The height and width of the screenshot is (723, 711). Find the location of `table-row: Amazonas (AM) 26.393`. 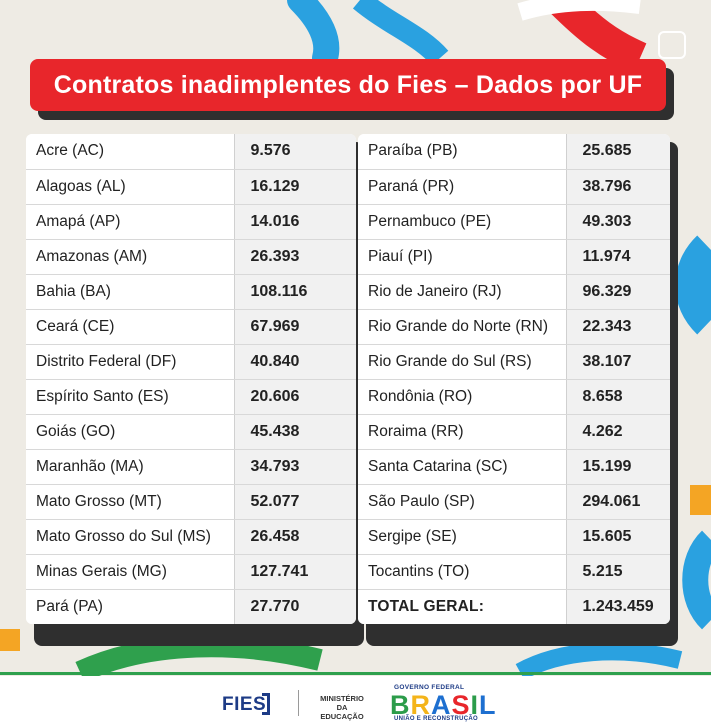

table-row: Amazonas (AM) 26.393 is located at coordinates (191, 257).